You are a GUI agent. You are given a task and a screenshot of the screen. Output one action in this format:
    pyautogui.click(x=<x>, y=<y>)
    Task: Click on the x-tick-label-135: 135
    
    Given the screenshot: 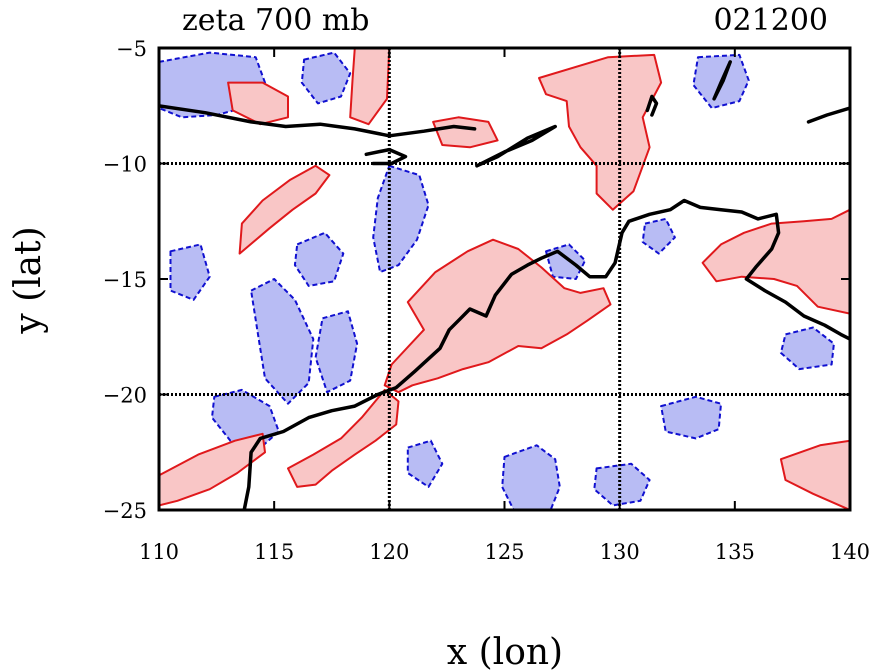 What is the action you would take?
    pyautogui.click(x=735, y=552)
    